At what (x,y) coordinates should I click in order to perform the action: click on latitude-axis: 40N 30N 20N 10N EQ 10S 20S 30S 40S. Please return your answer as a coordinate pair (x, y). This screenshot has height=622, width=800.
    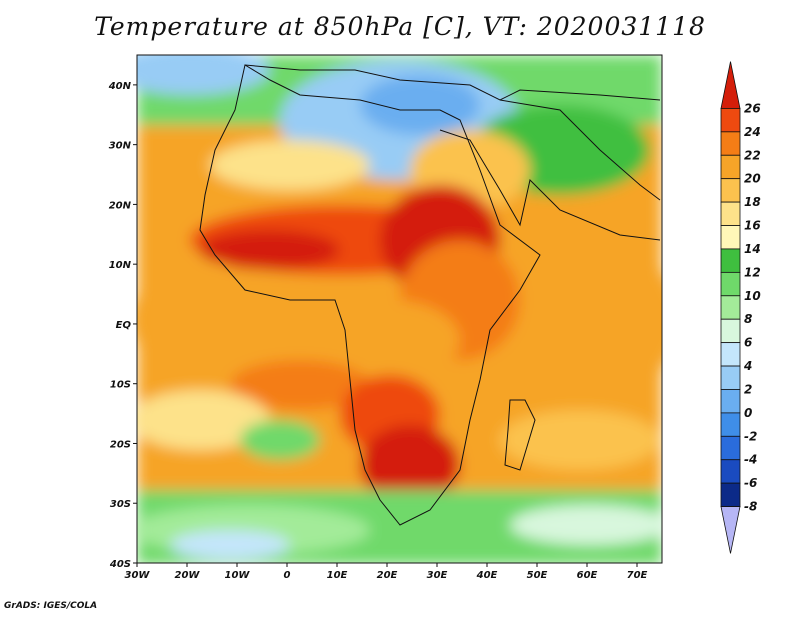
    Looking at the image, I should click on (122, 325).